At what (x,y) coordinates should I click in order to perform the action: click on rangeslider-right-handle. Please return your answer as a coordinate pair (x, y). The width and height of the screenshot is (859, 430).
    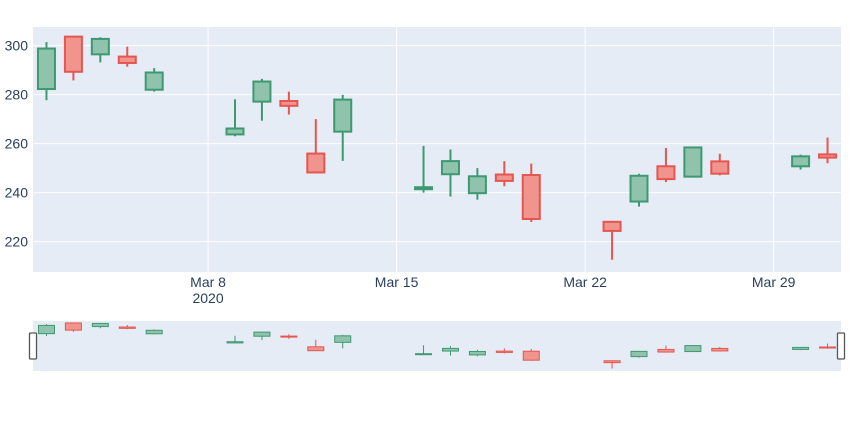
    Looking at the image, I should click on (841, 346).